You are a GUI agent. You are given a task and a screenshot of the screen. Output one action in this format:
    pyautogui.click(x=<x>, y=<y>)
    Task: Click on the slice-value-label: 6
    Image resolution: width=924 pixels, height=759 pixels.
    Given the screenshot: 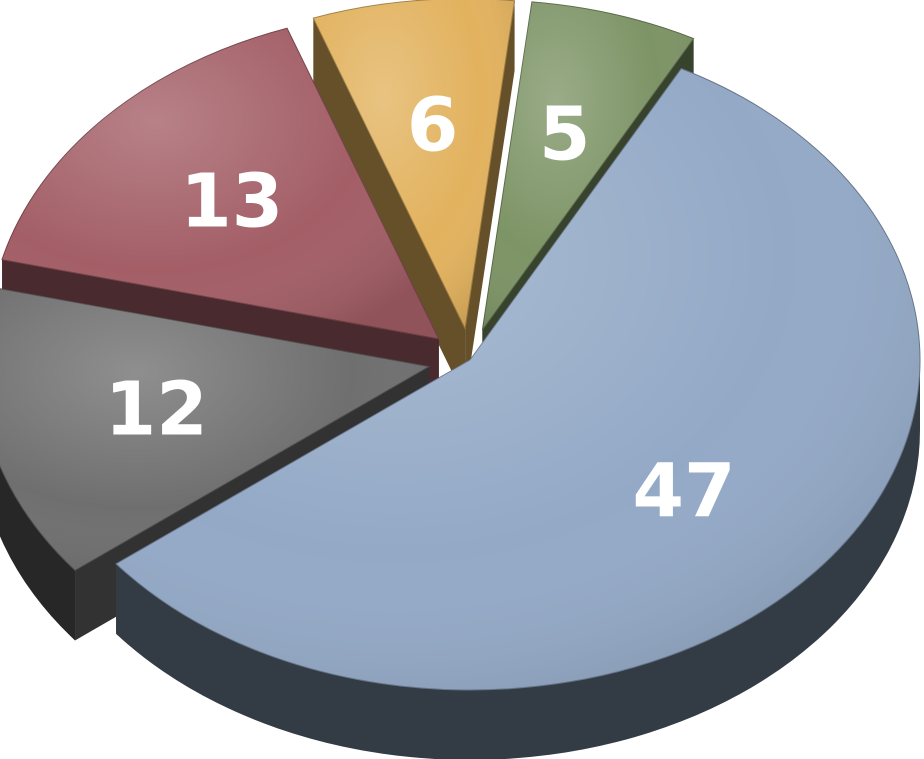 What is the action you would take?
    pyautogui.click(x=433, y=126)
    